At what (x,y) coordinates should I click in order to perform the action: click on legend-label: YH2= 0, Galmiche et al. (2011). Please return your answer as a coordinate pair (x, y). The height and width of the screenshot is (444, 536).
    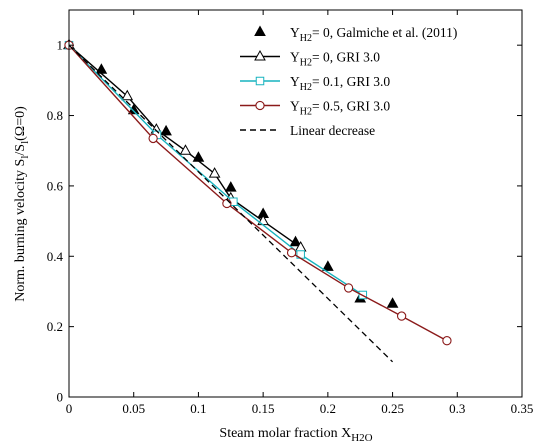
    Looking at the image, I should click on (373, 34).